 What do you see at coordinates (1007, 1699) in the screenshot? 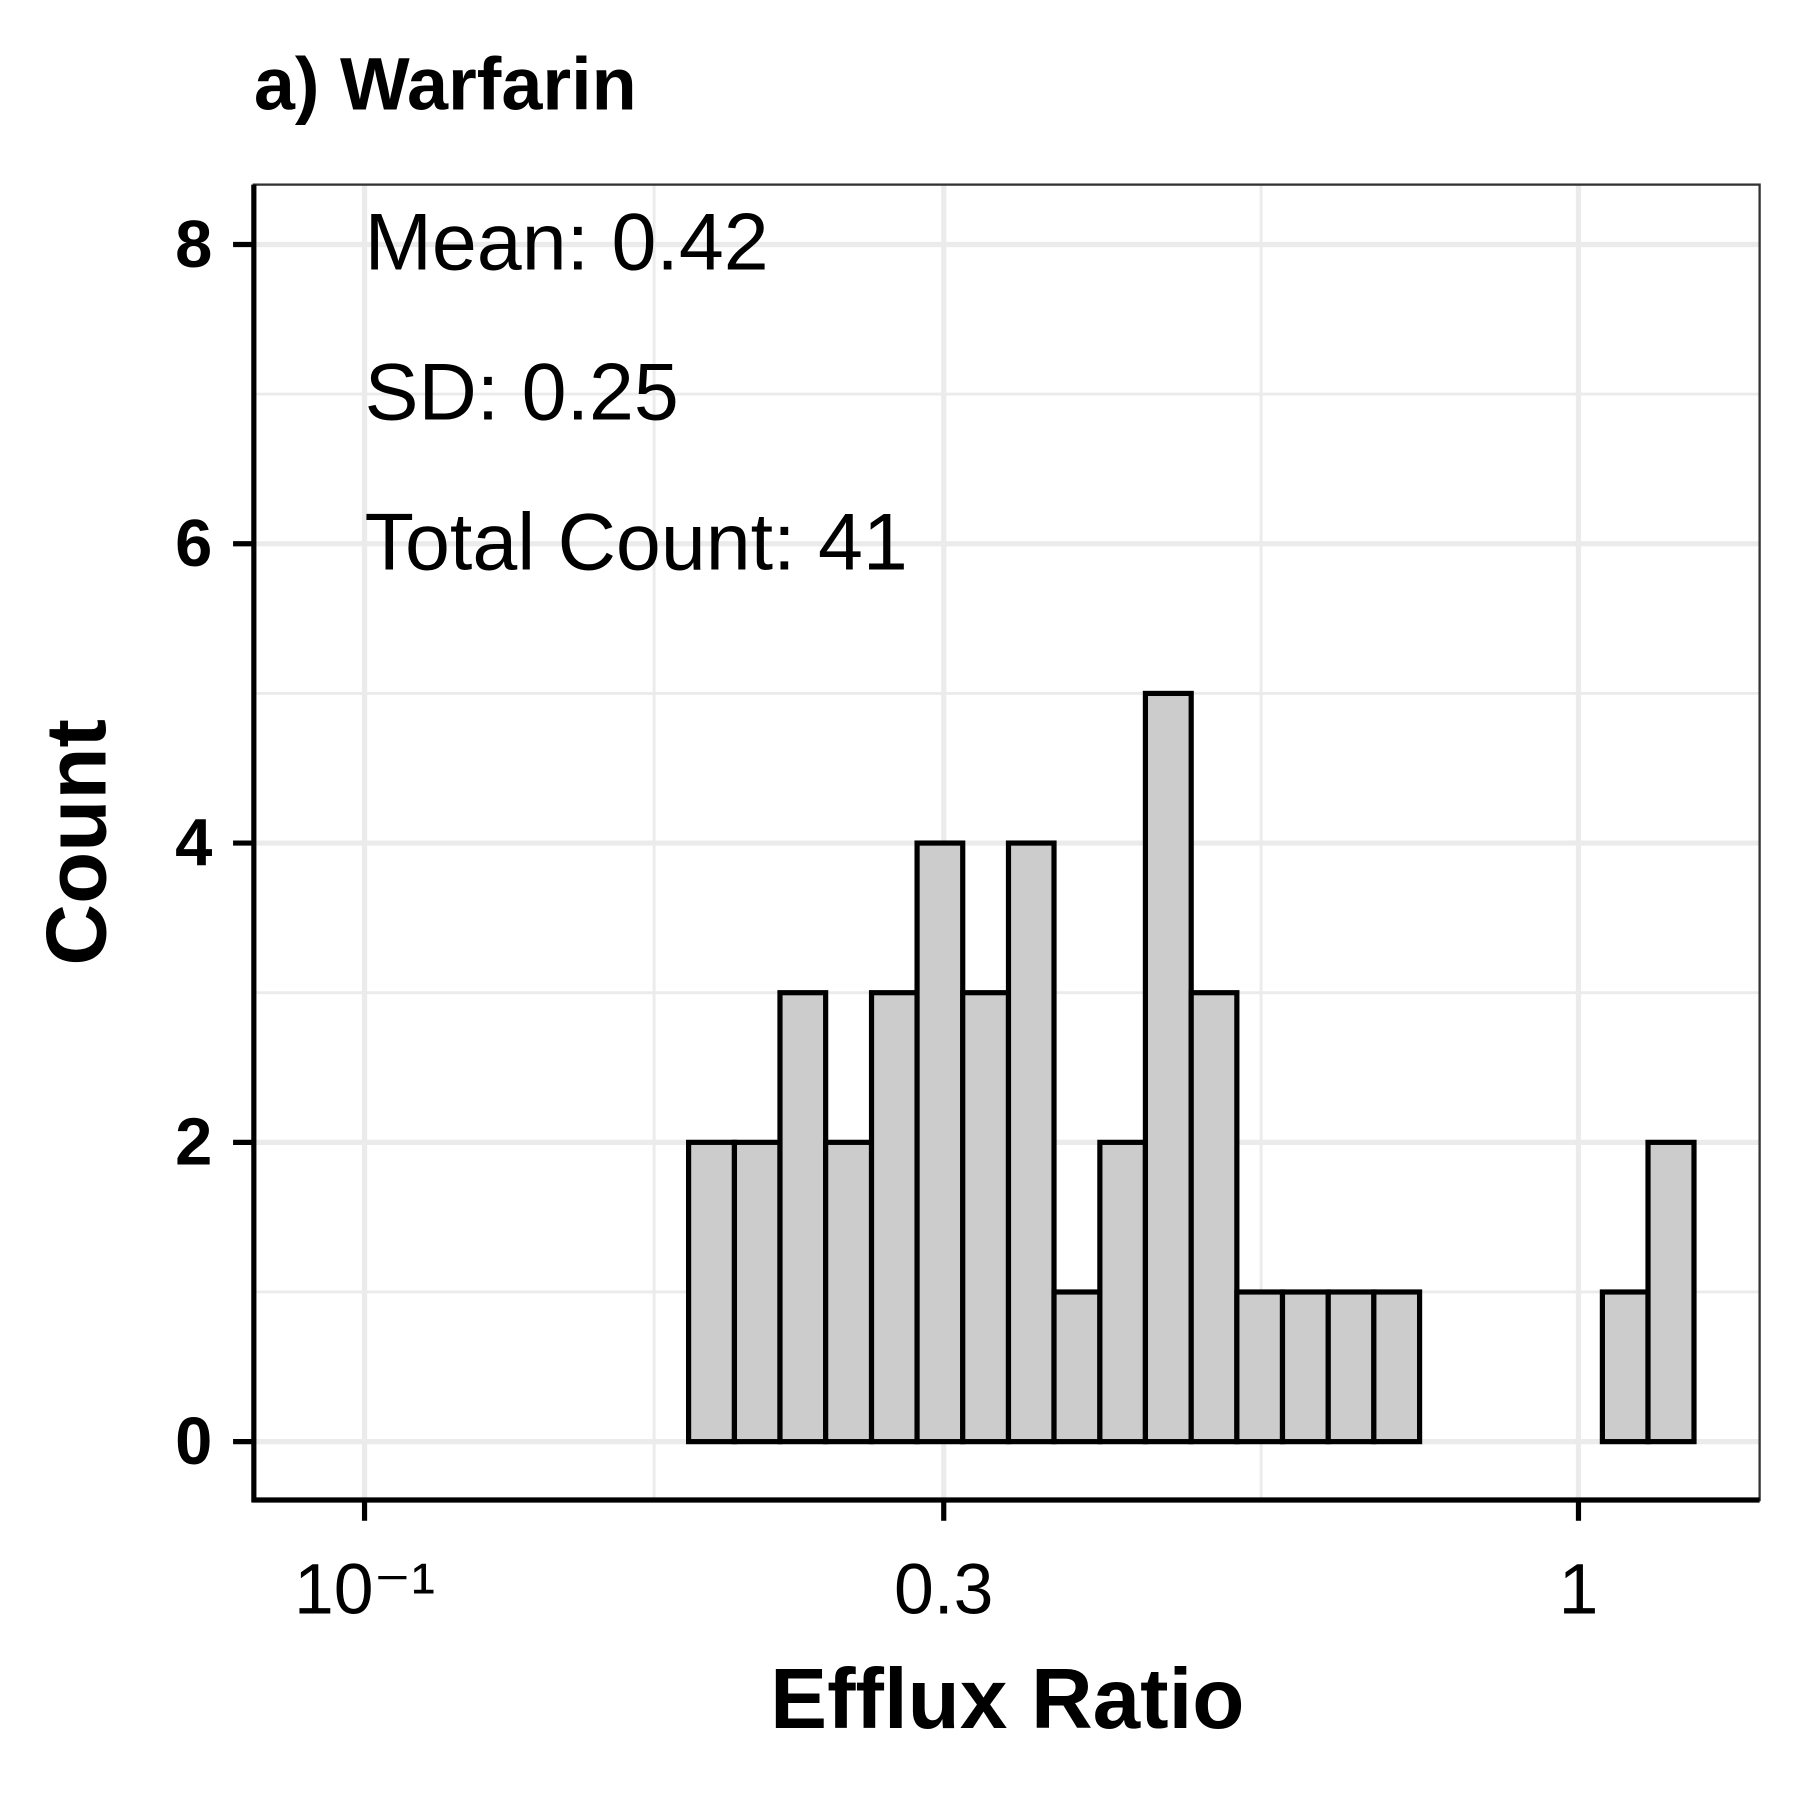
I see `x-axis-title: Efflux Ratio` at bounding box center [1007, 1699].